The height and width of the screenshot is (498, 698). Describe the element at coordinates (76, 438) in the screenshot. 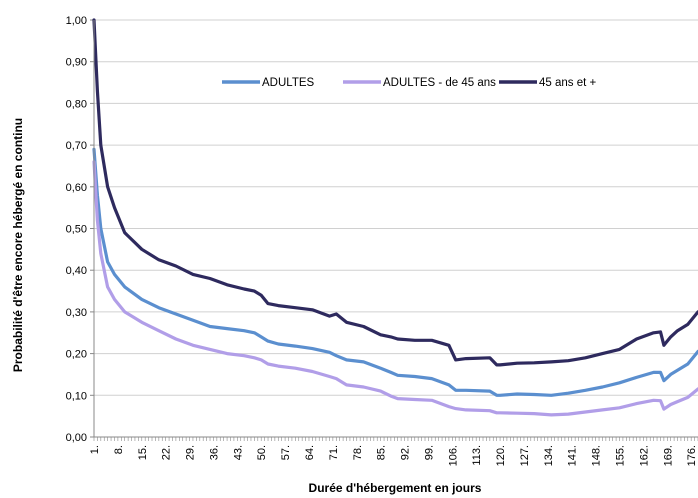

I see `y-tick-label: 0,00` at that location.